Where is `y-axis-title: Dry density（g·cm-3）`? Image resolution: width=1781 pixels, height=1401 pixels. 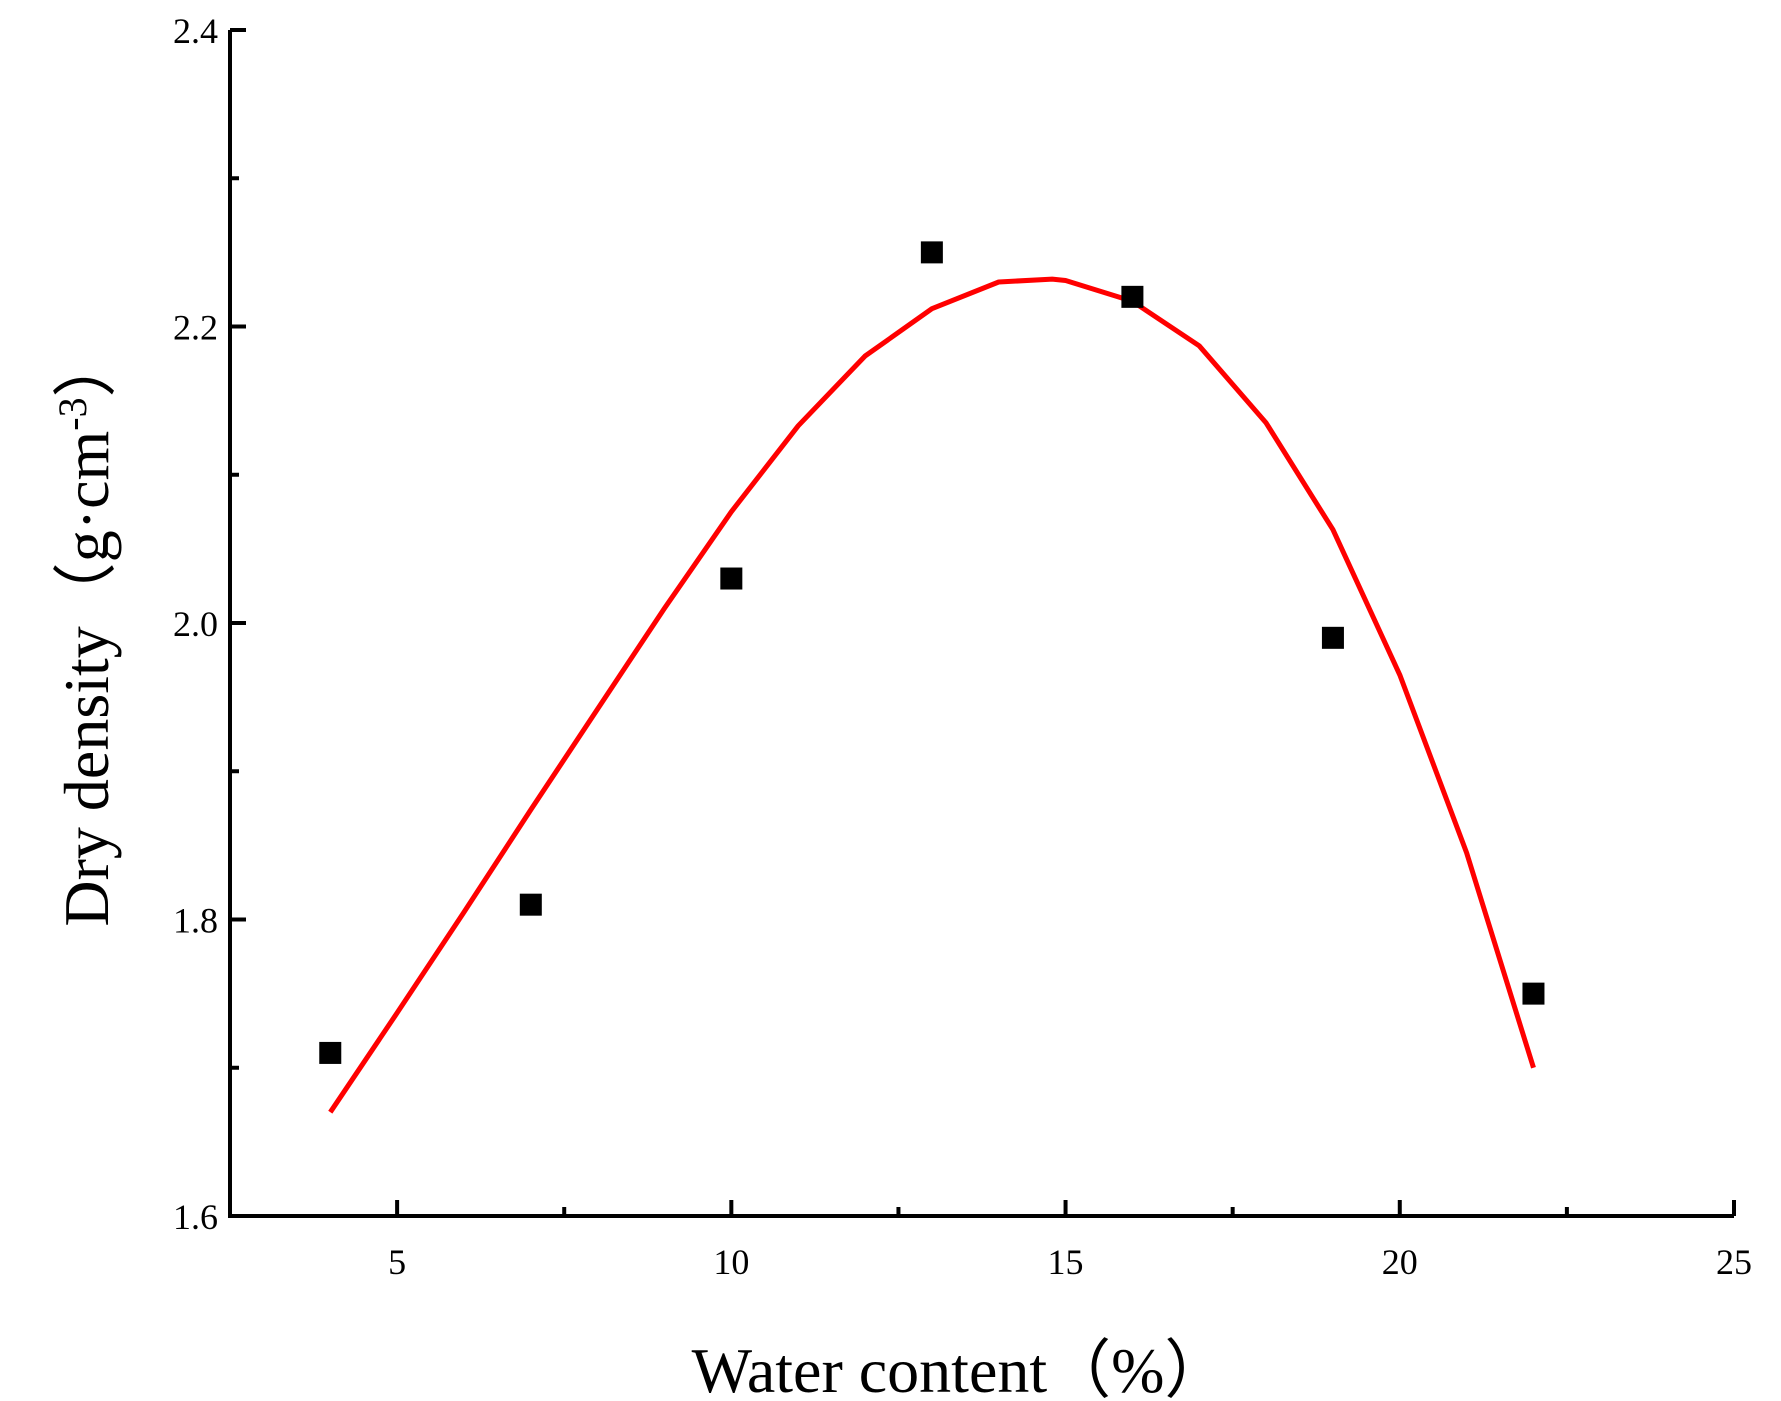
y-axis-title: Dry density（g·cm-3） is located at coordinates (86, 629).